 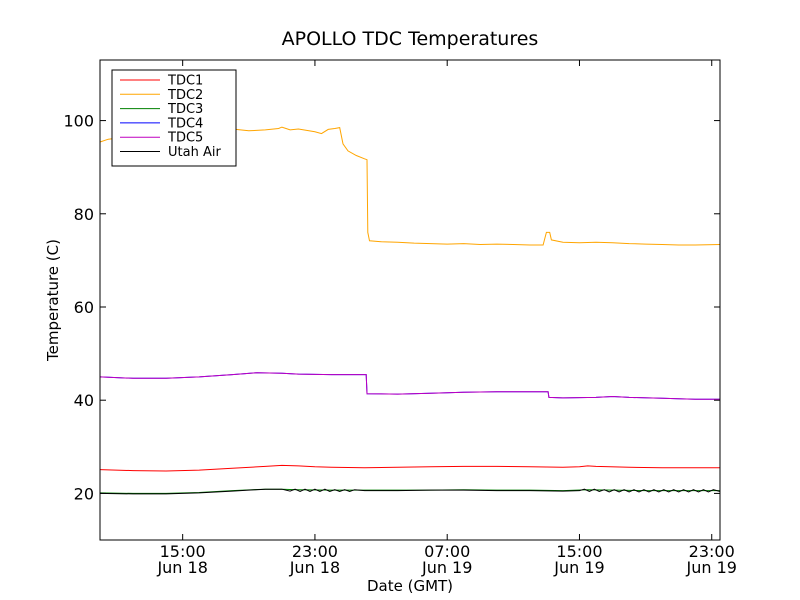 I want to click on legend-box, so click(x=174, y=118).